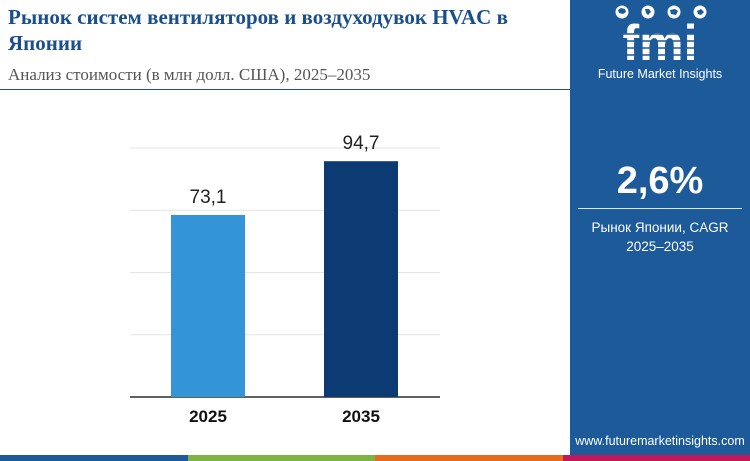 The width and height of the screenshot is (750, 461). I want to click on fmi-logo: fmi, so click(660, 38).